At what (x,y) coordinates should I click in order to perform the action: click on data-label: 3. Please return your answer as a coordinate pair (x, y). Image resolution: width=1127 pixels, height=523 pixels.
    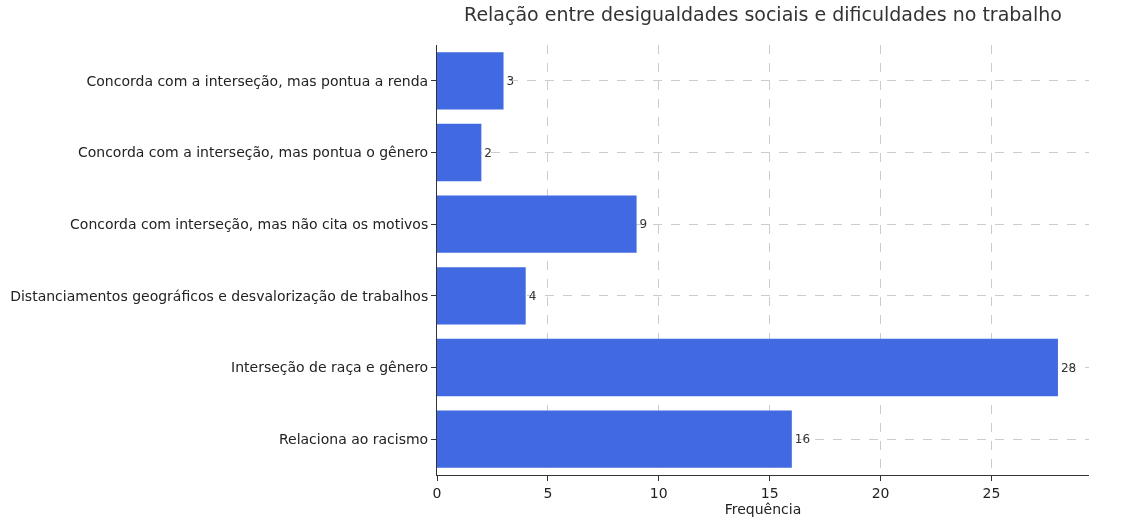
    Looking at the image, I should click on (510, 80).